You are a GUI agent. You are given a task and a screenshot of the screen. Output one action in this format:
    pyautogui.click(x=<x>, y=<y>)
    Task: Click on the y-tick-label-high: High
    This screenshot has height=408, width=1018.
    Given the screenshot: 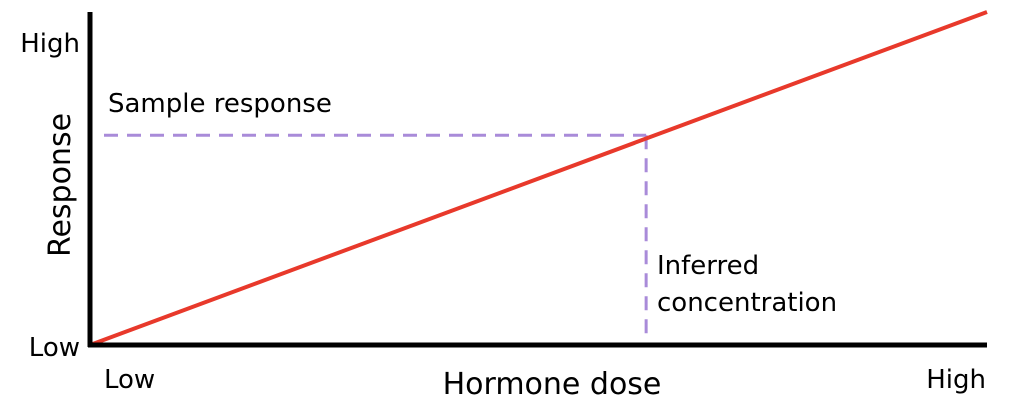 What is the action you would take?
    pyautogui.click(x=50, y=44)
    